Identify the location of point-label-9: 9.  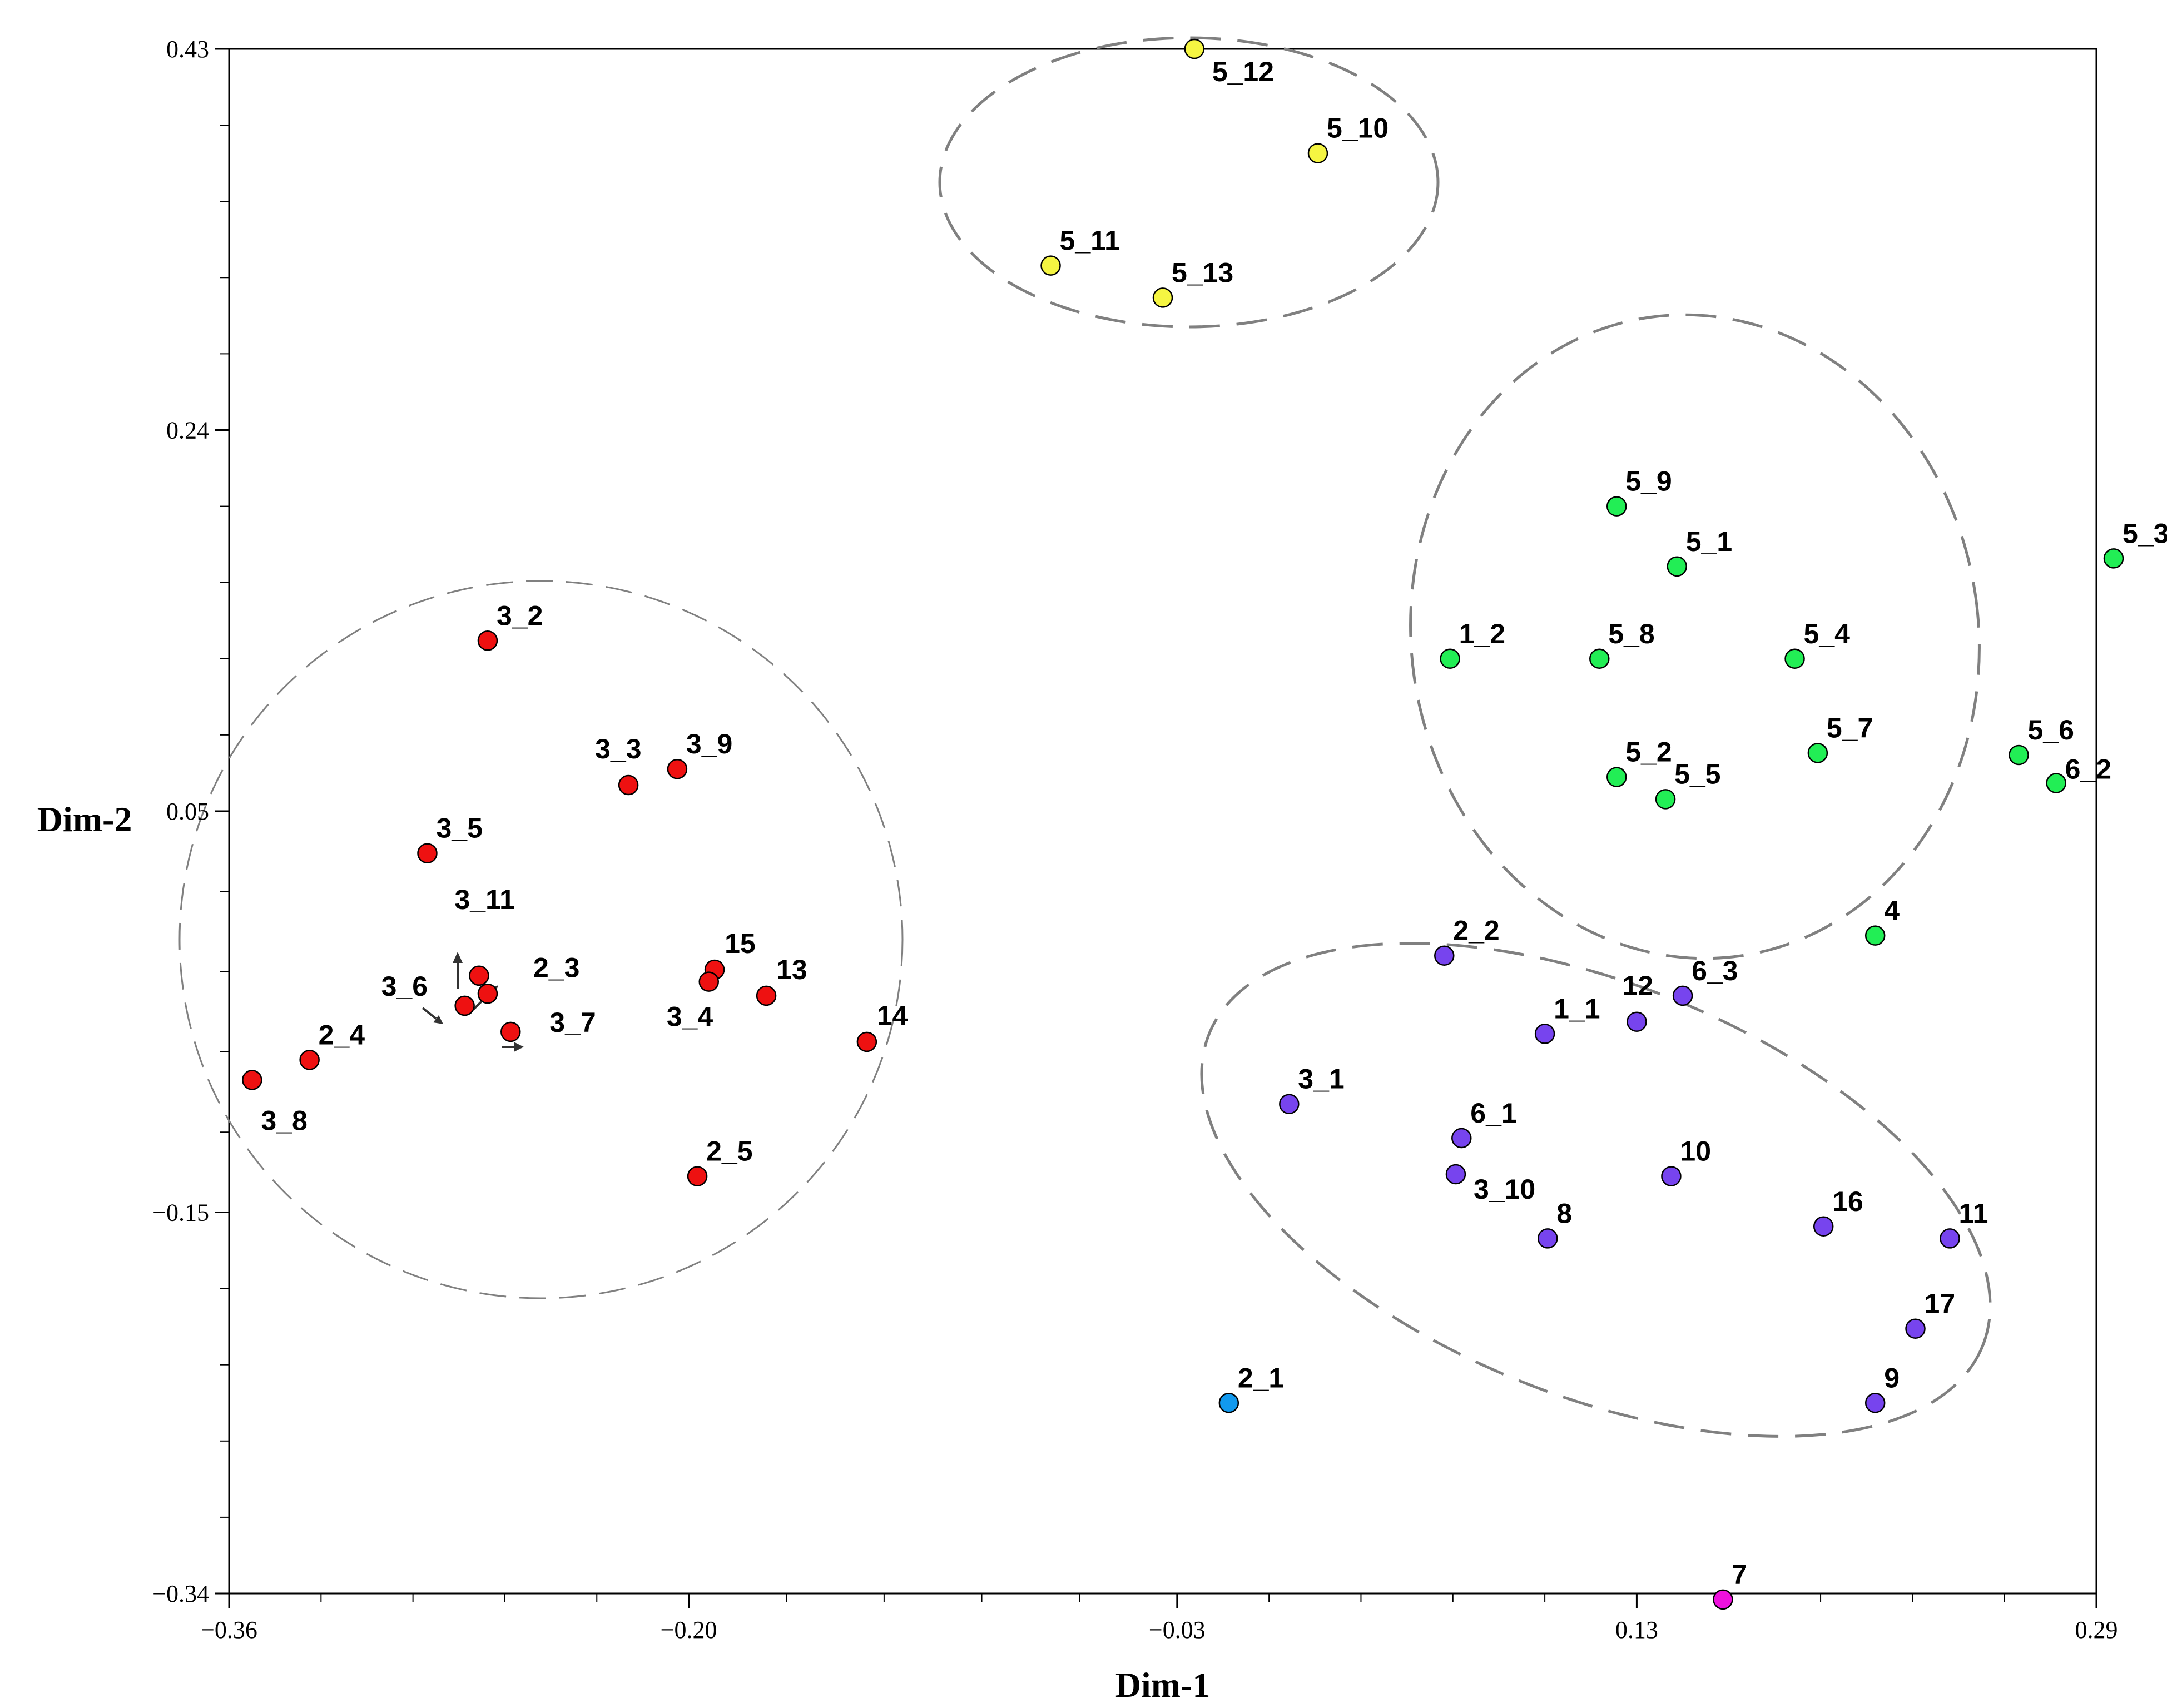
(1892, 1377).